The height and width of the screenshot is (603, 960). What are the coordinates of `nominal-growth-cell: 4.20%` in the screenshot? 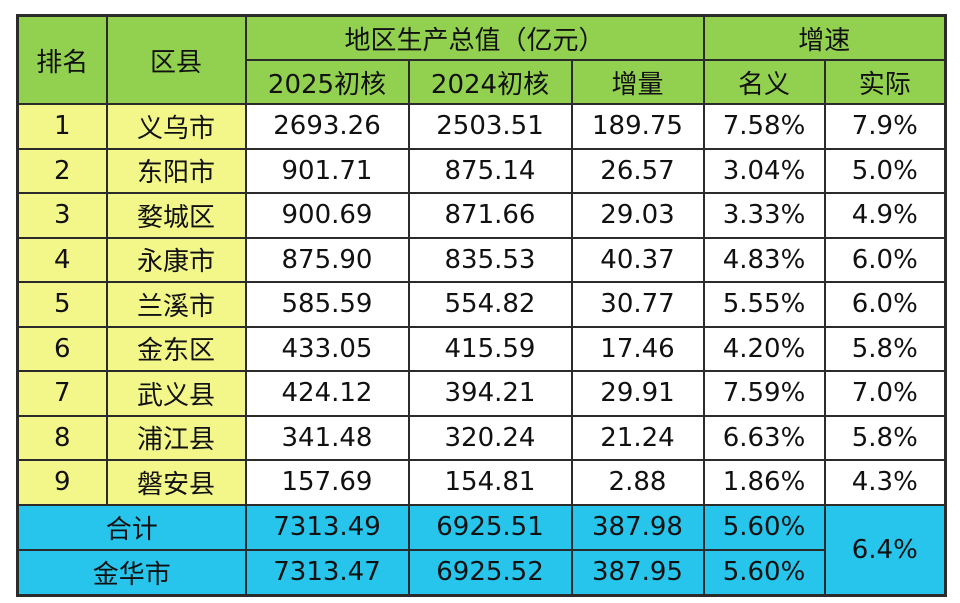 It's located at (764, 348).